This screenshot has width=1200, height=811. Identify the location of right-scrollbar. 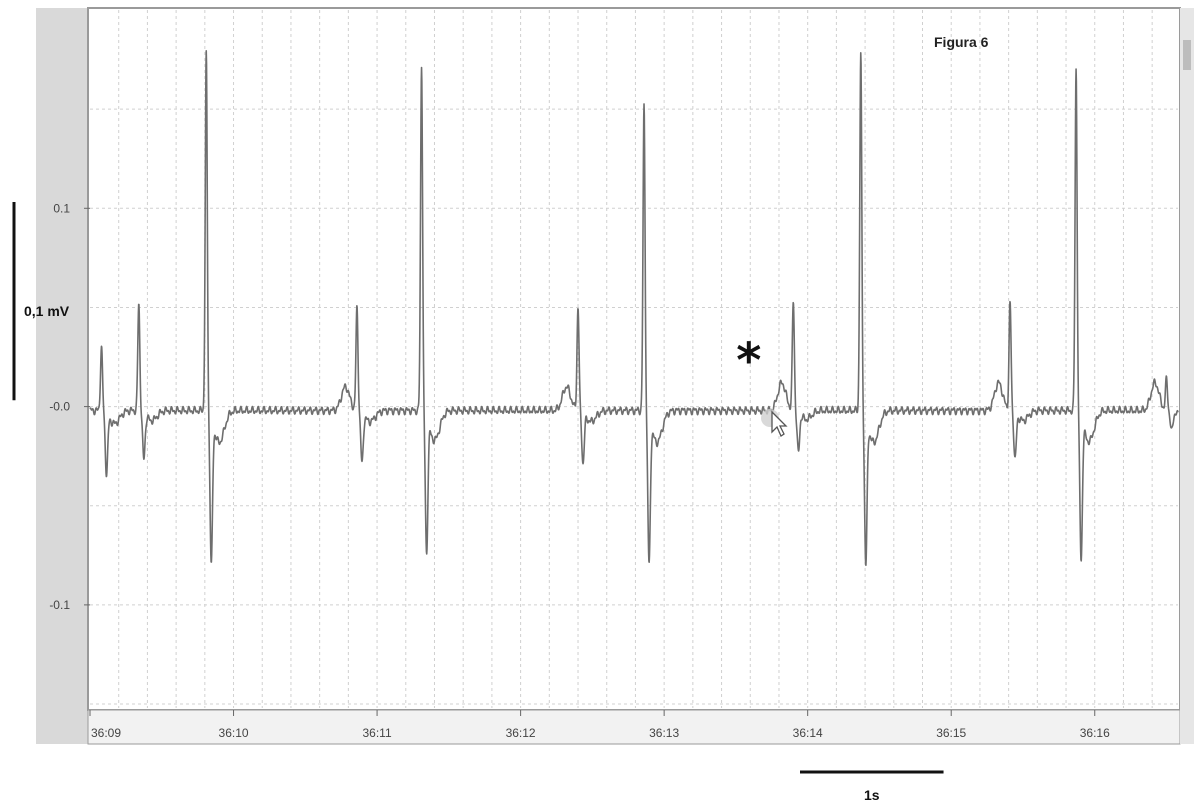
(1187, 376).